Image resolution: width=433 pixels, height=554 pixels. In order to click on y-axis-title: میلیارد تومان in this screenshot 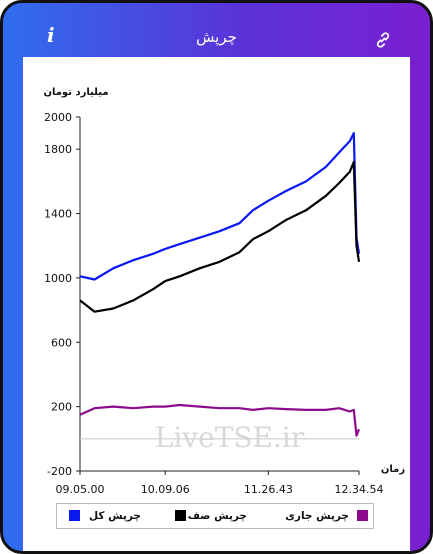, I will do `click(75, 92)`.